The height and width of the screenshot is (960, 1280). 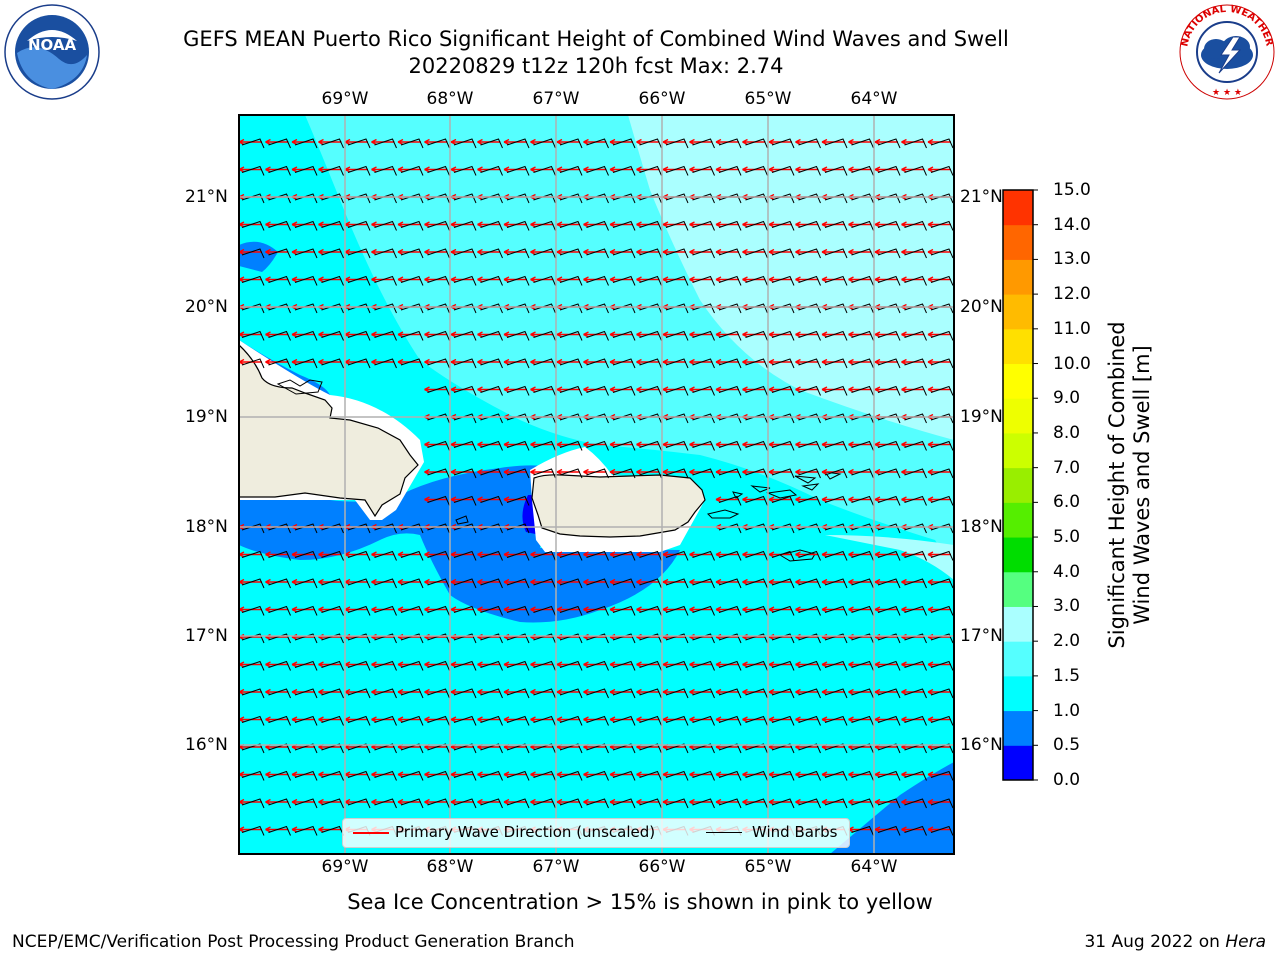 What do you see at coordinates (874, 867) in the screenshot?
I see `longitude-label-bottom: 64°W` at bounding box center [874, 867].